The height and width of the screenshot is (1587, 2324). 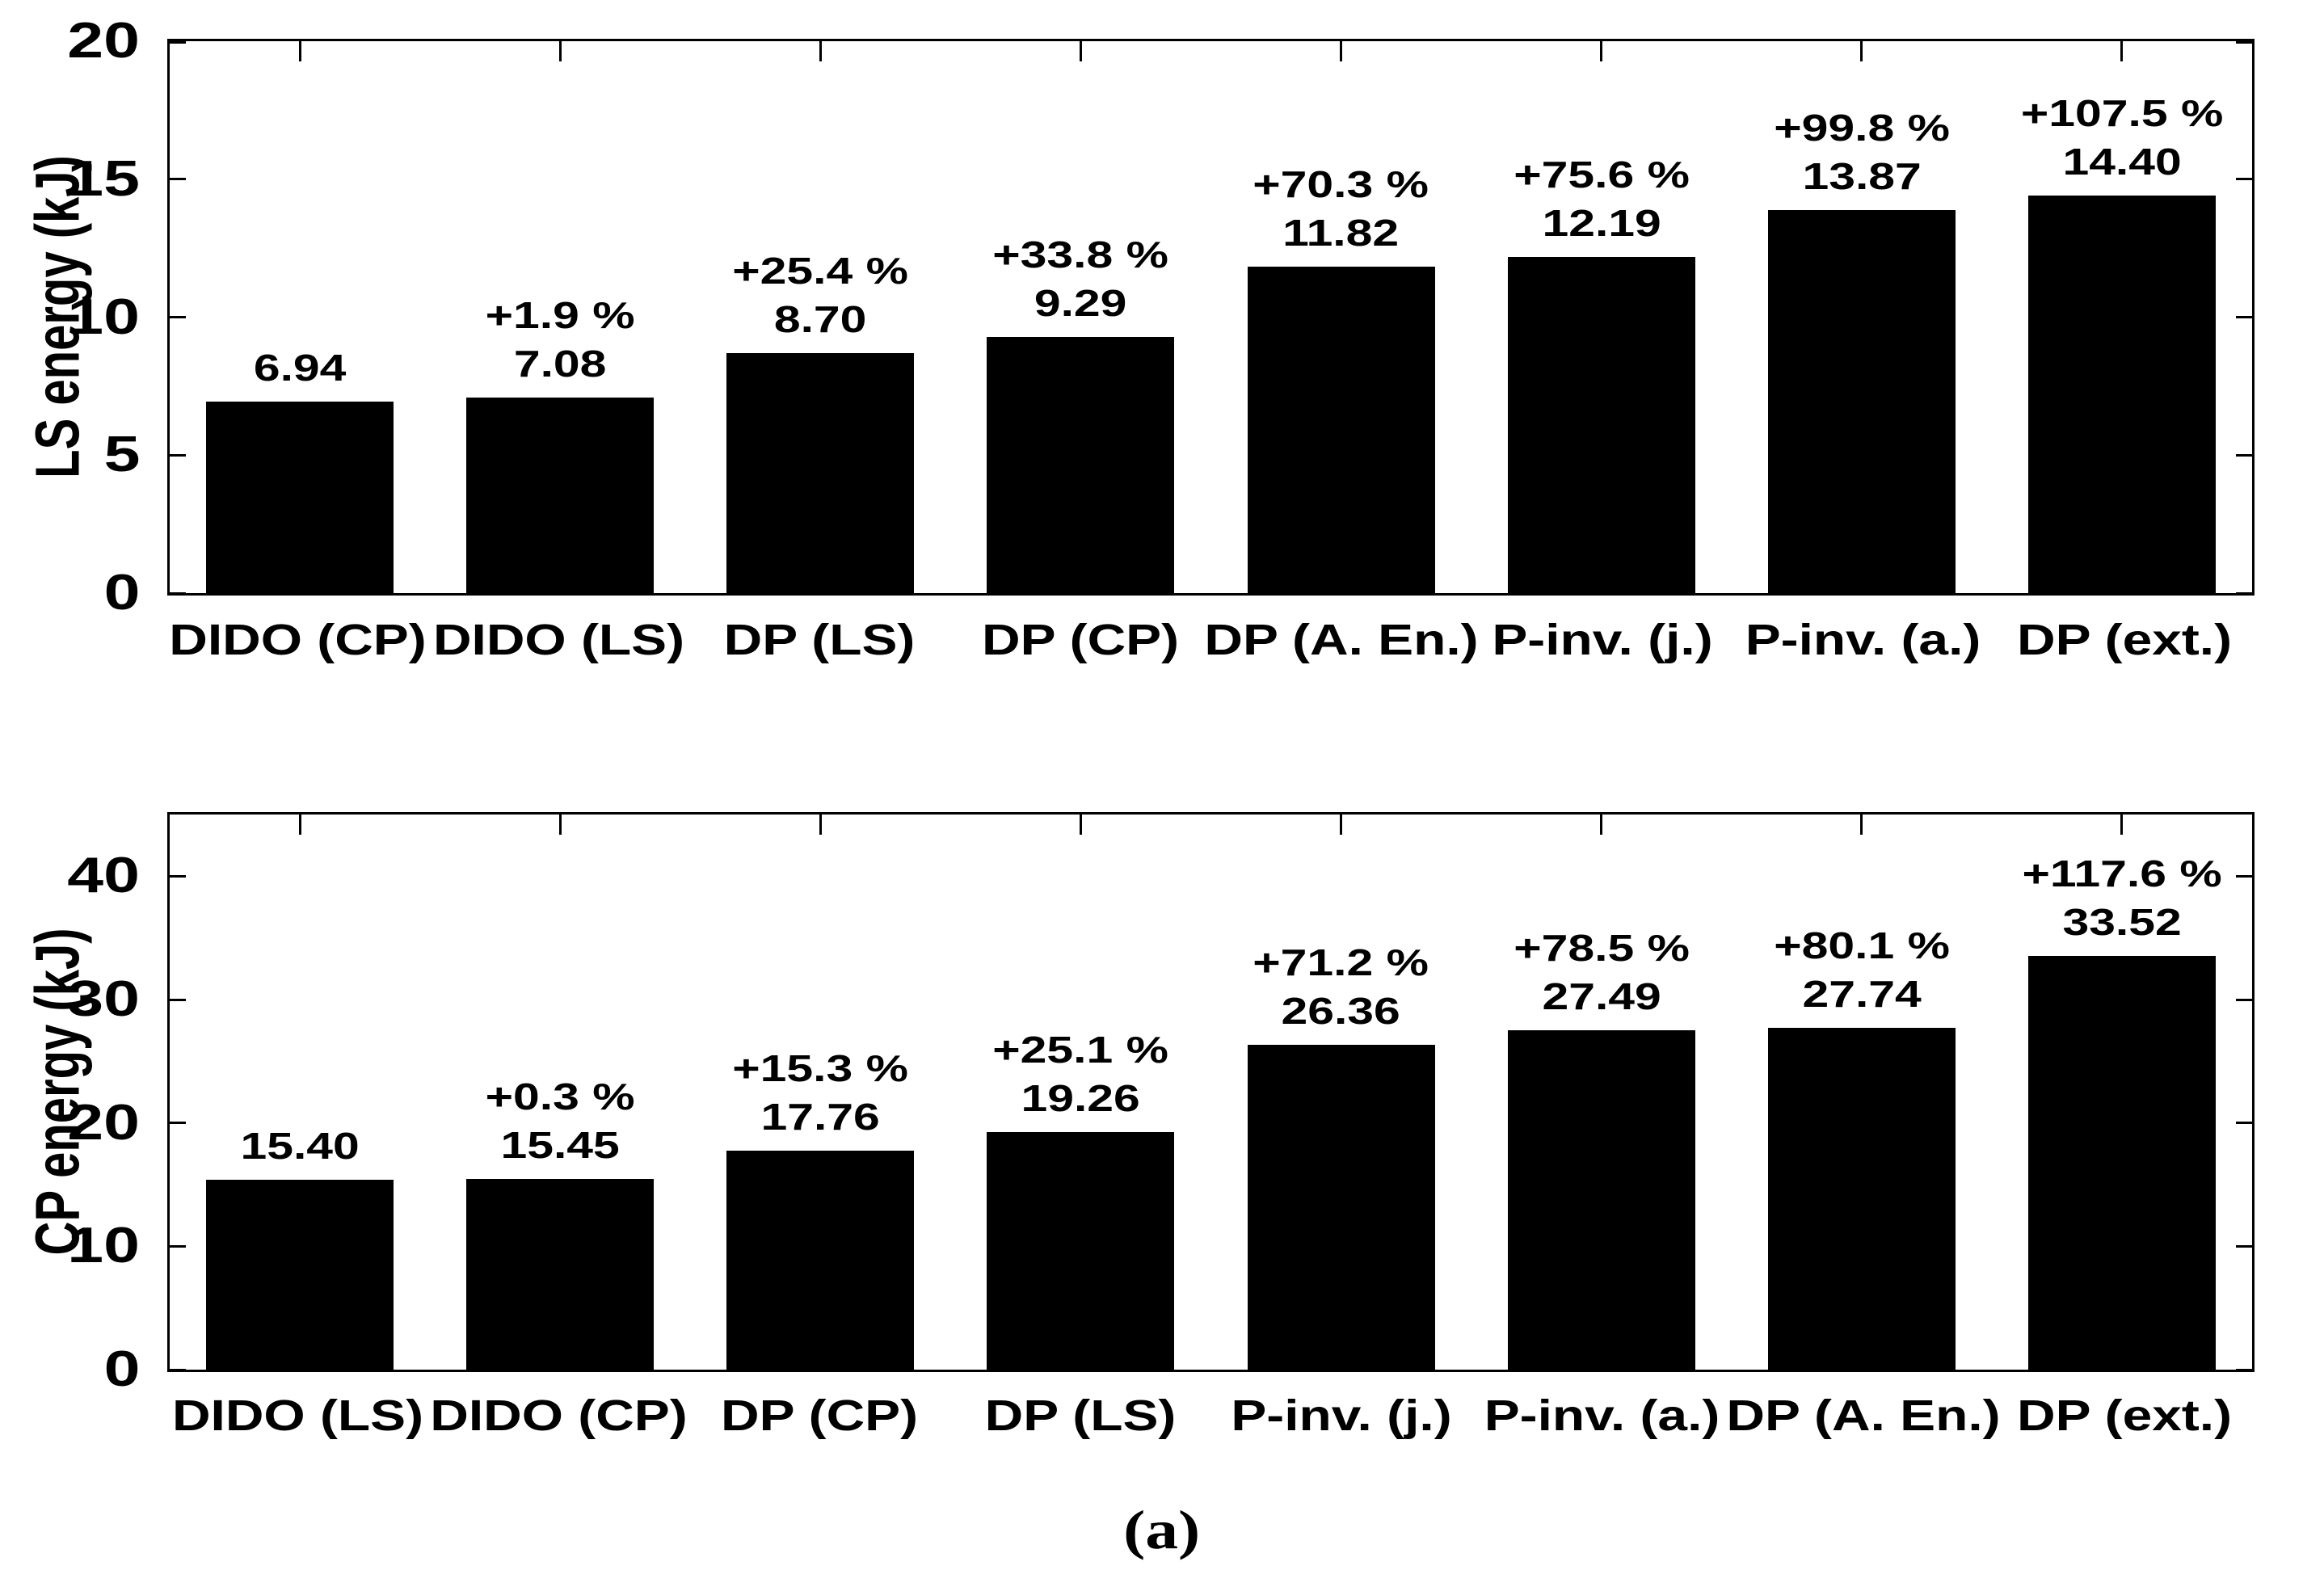 I want to click on bar-label-stack: +25.4 % 8.70, so click(x=820, y=294).